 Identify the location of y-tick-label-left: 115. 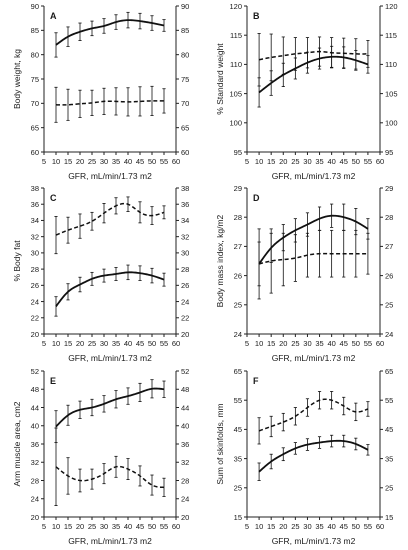
(236, 35).